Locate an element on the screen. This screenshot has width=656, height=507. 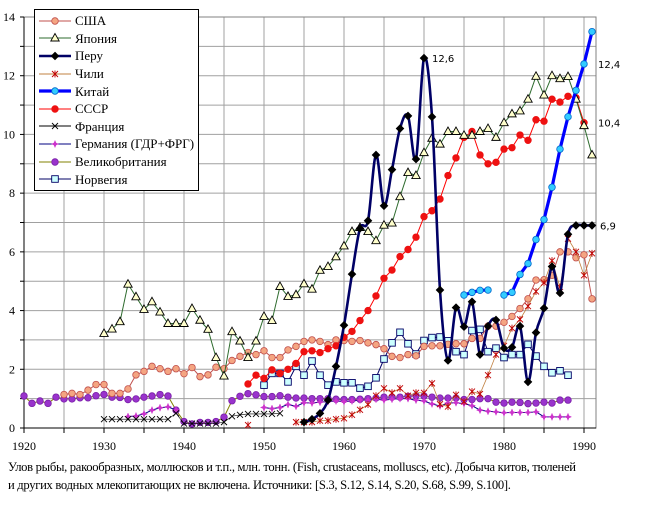
x-tick-label: 1970 is located at coordinates (424, 446).